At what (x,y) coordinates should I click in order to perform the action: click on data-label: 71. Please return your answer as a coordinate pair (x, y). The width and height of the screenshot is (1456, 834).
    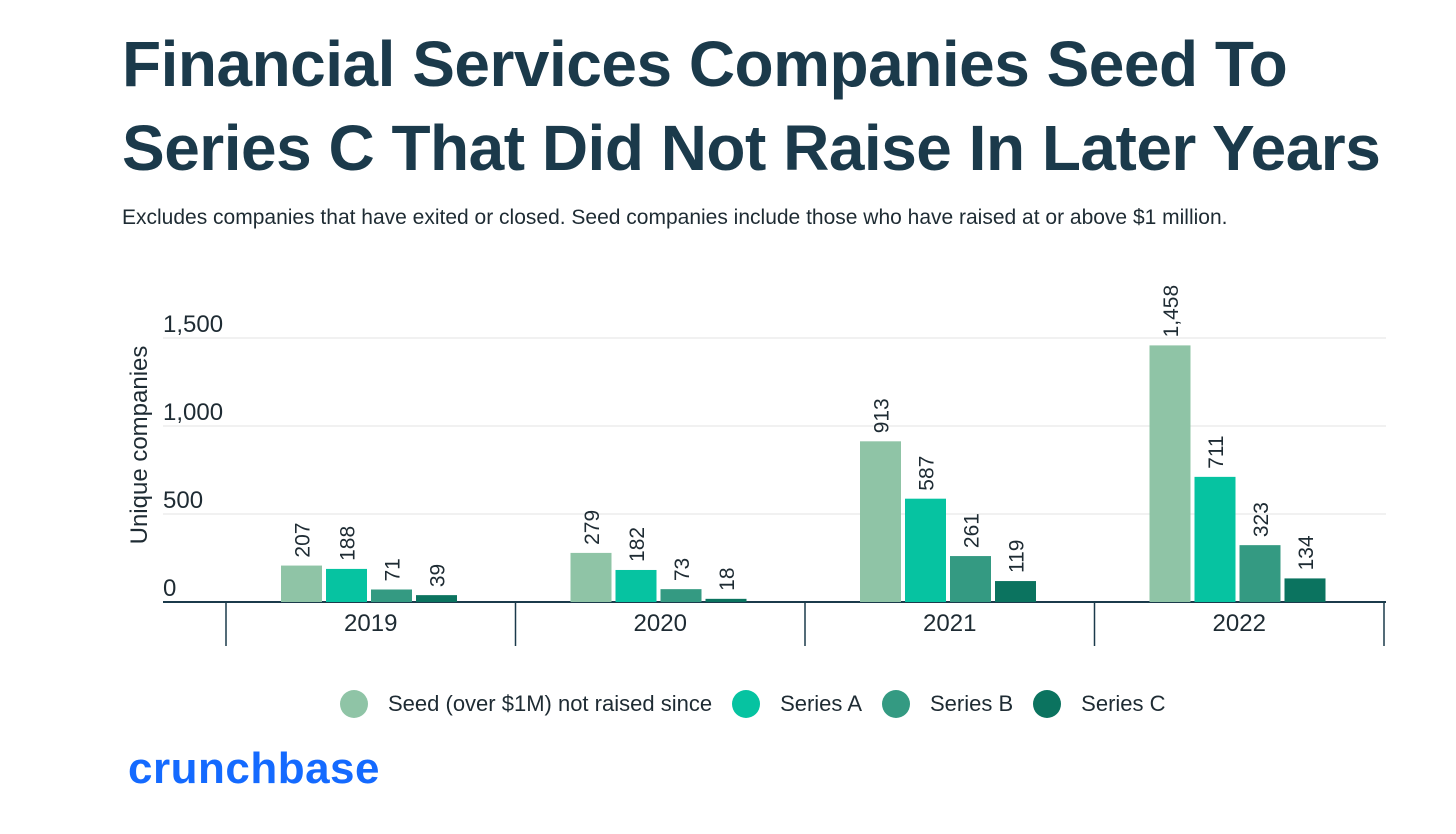
    Looking at the image, I should click on (393, 569).